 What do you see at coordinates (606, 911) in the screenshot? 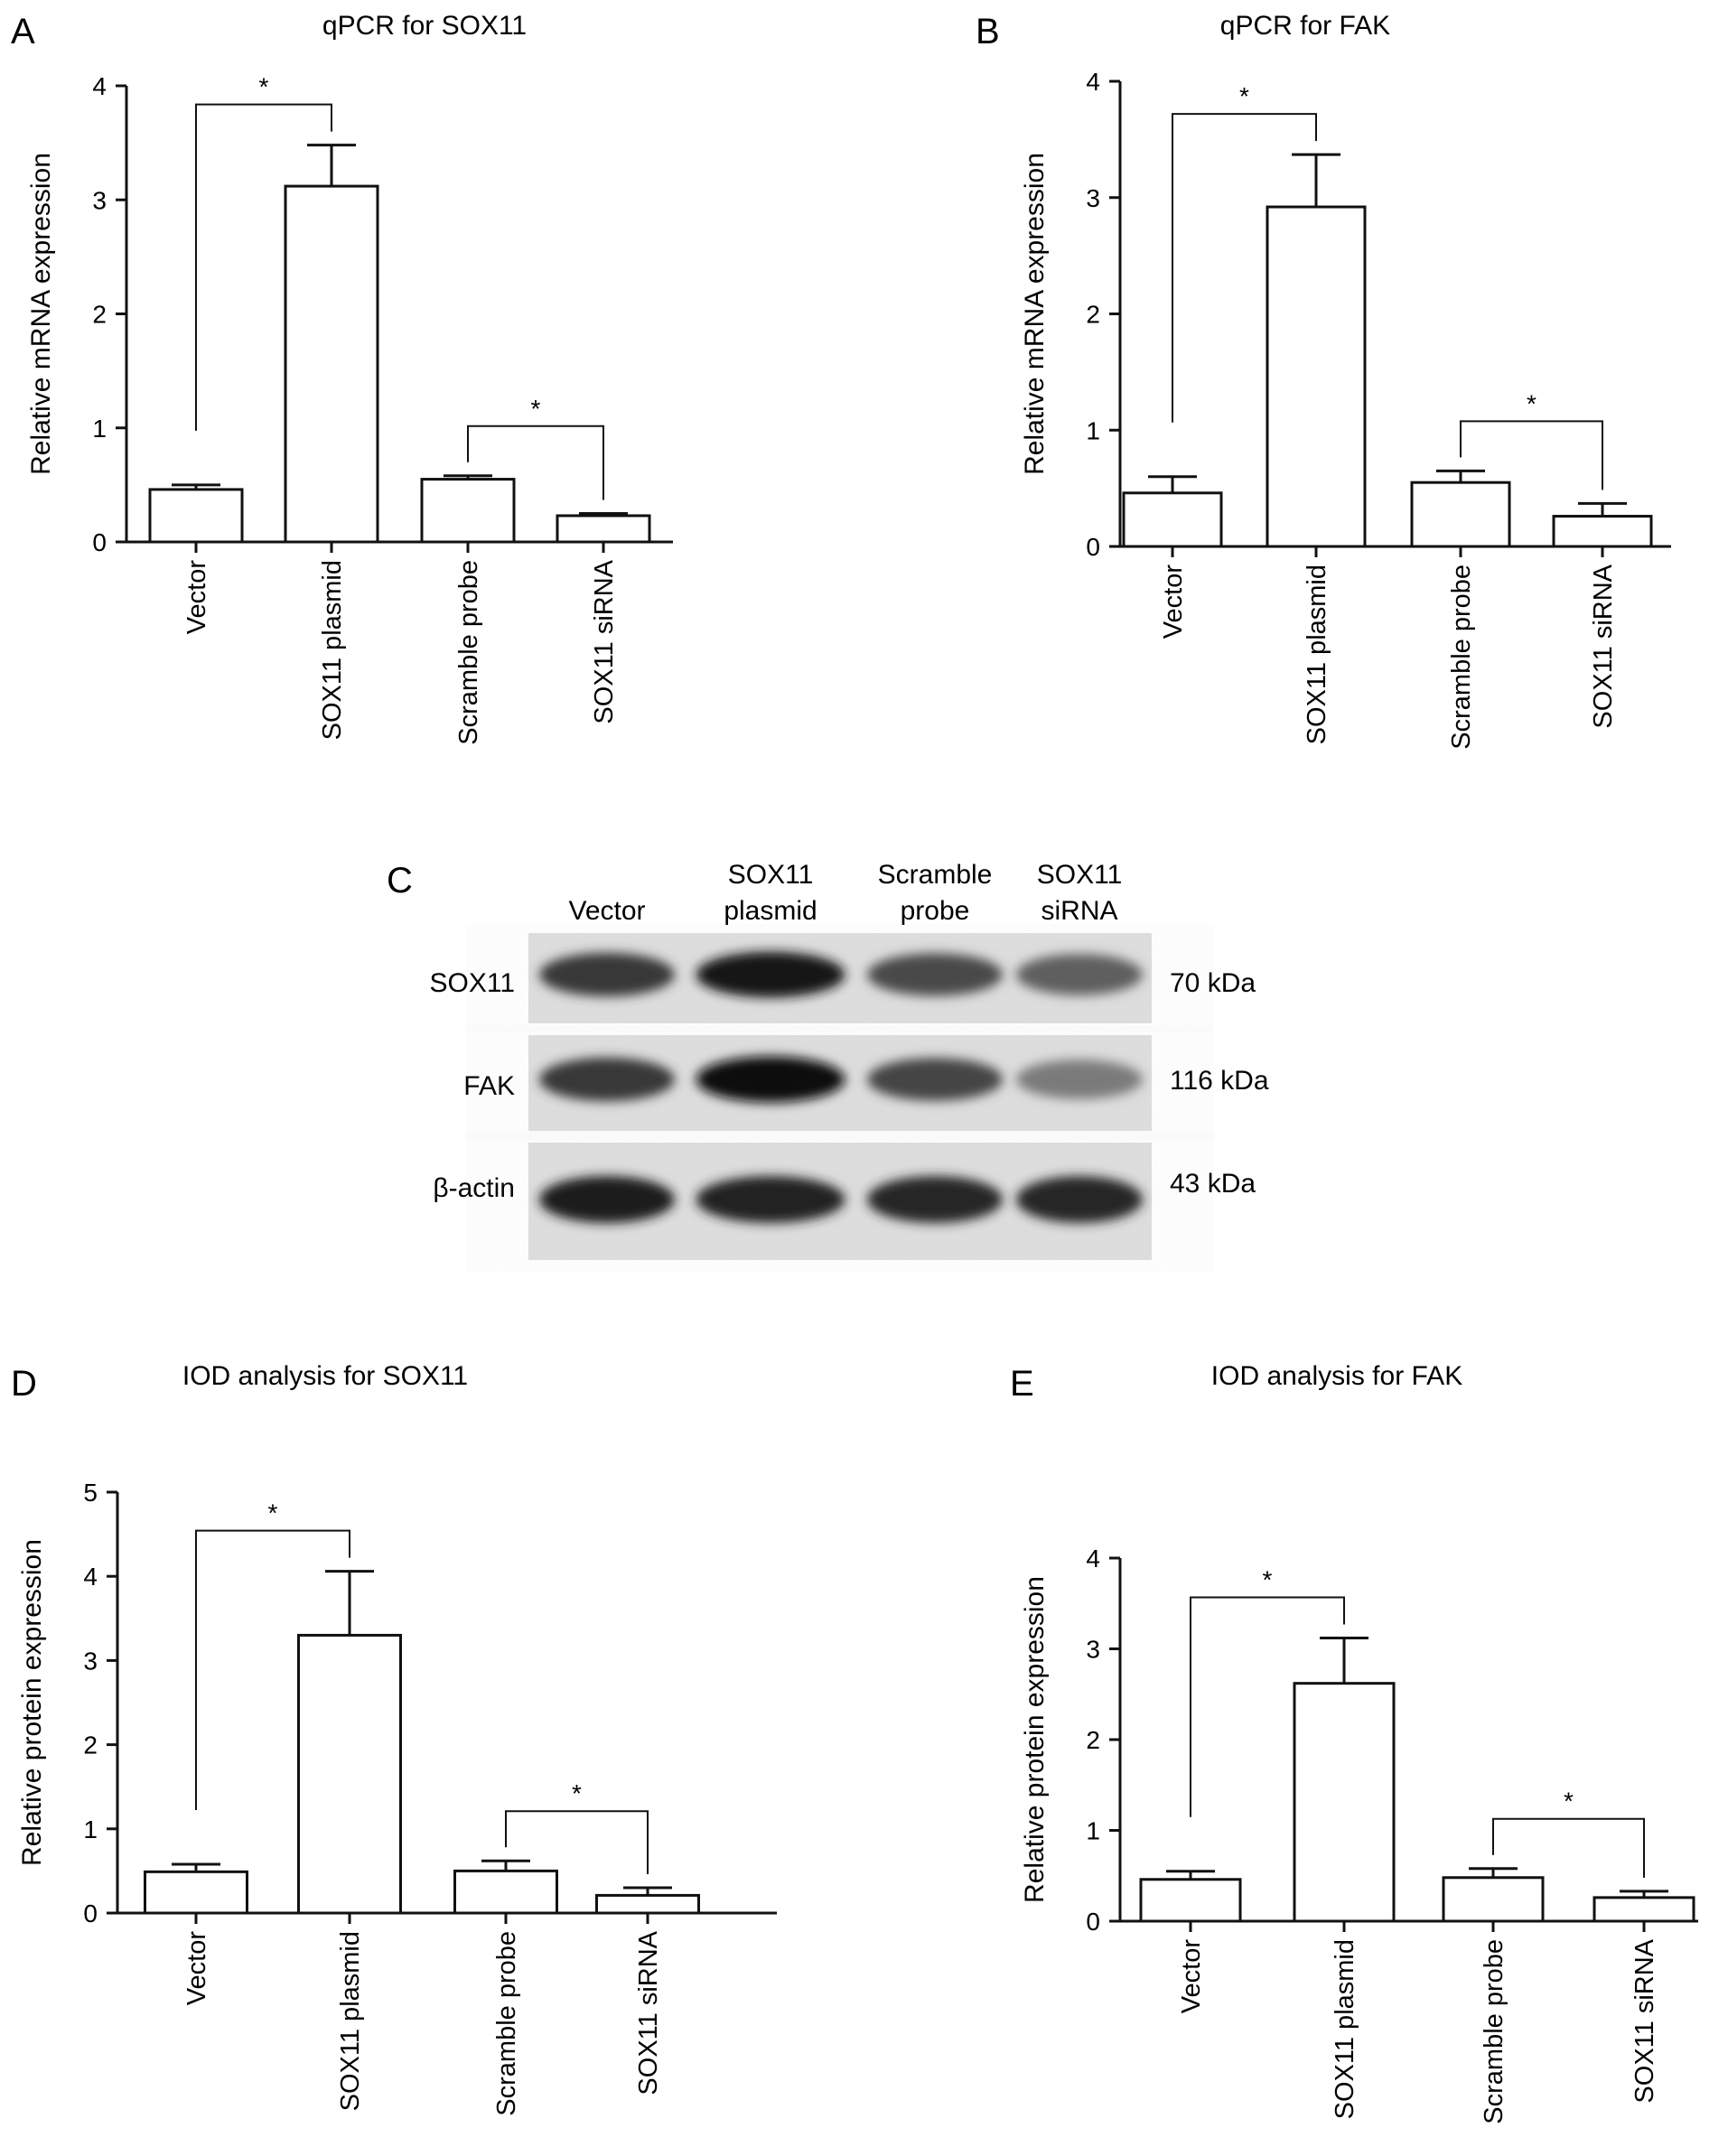
I see `blot-lane-1-line2: Vector` at bounding box center [606, 911].